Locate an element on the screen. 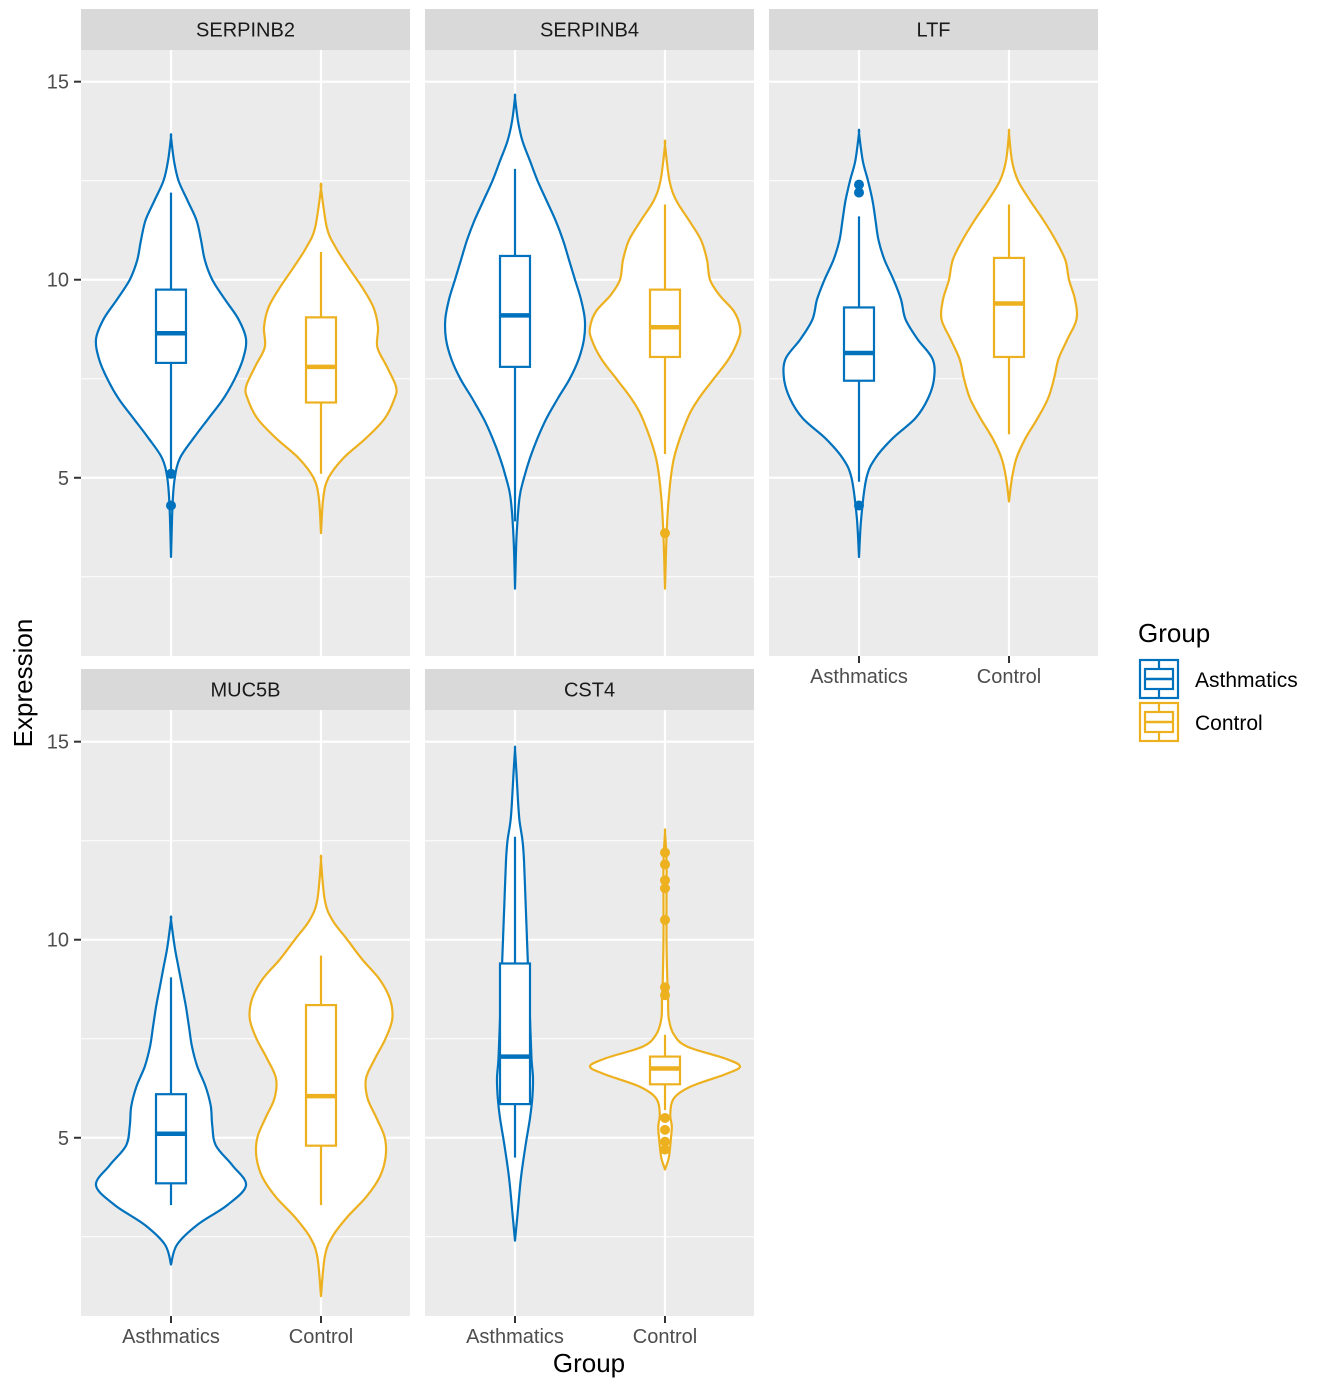 The image size is (1319, 1378). y-axis-title: Expression is located at coordinates (23, 683).